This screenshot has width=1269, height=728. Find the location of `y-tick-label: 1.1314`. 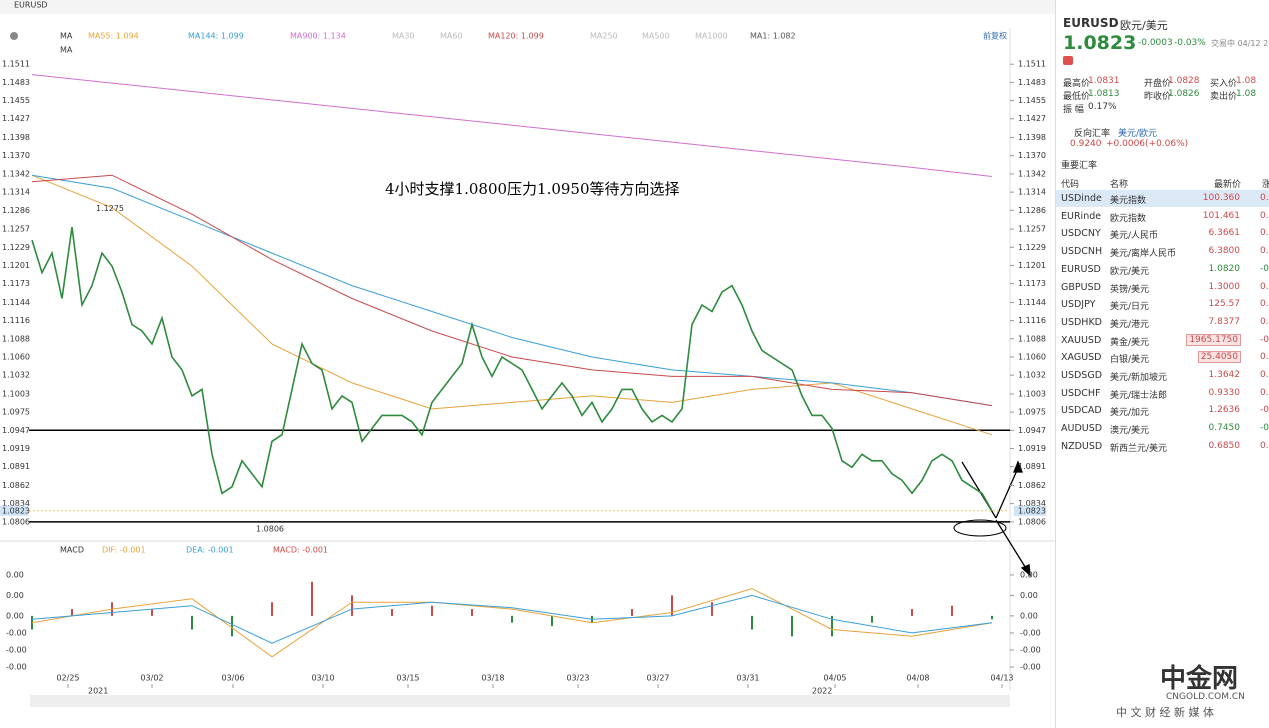

y-tick-label: 1.1314 is located at coordinates (16, 192).